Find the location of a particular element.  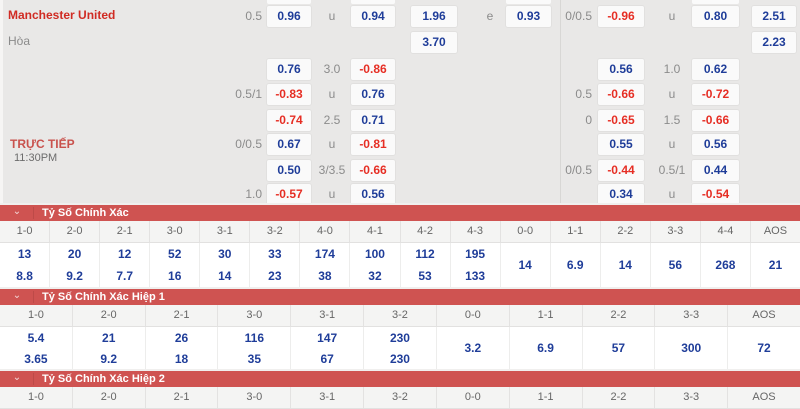

score-odds-value: 13 is located at coordinates (24, 254).